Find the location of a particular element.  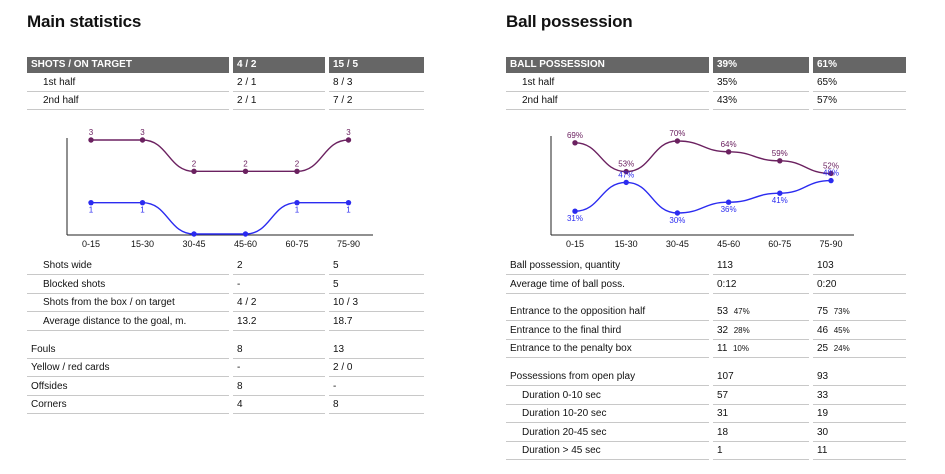

row-value-b: 57% is located at coordinates (859, 101).